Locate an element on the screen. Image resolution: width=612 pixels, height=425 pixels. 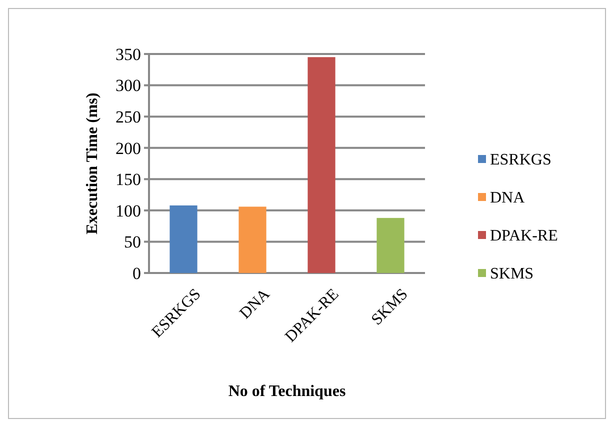
legend-label: DNA is located at coordinates (508, 198).